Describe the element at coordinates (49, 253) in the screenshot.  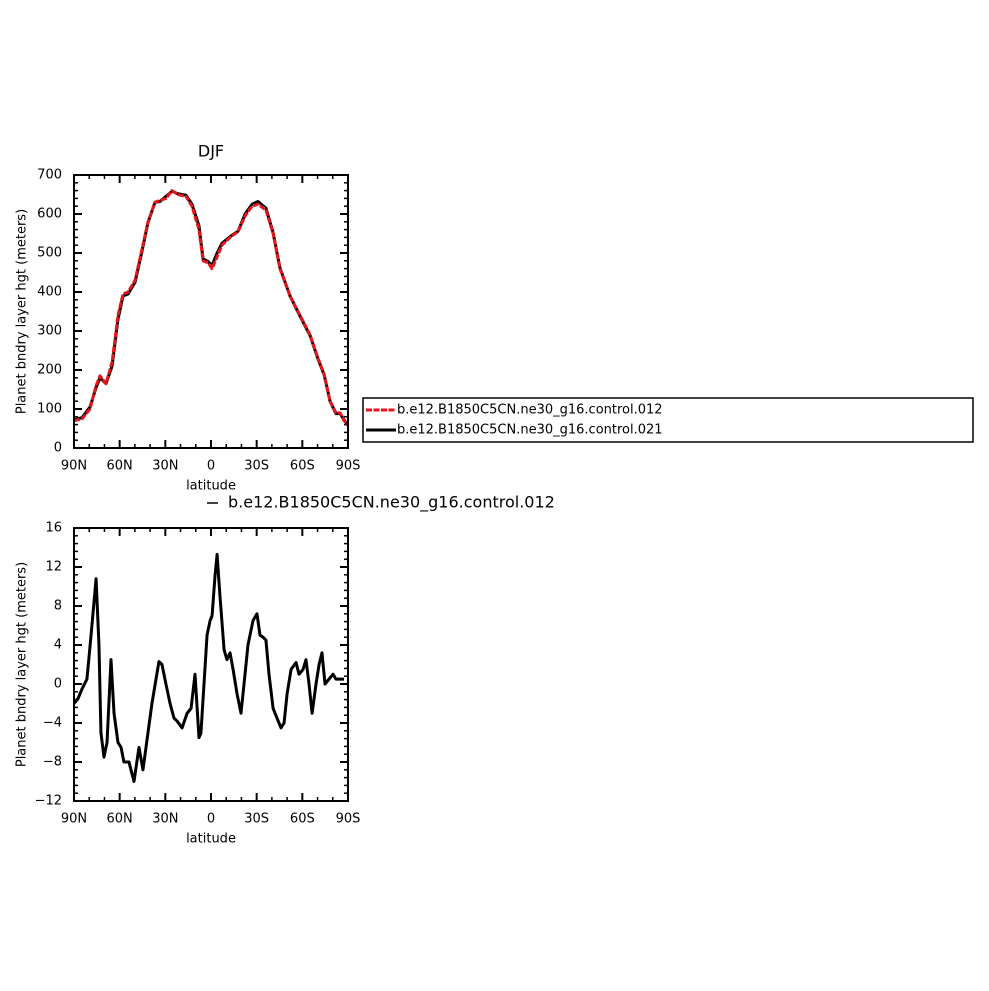
I see `y-tick-label: 500` at that location.